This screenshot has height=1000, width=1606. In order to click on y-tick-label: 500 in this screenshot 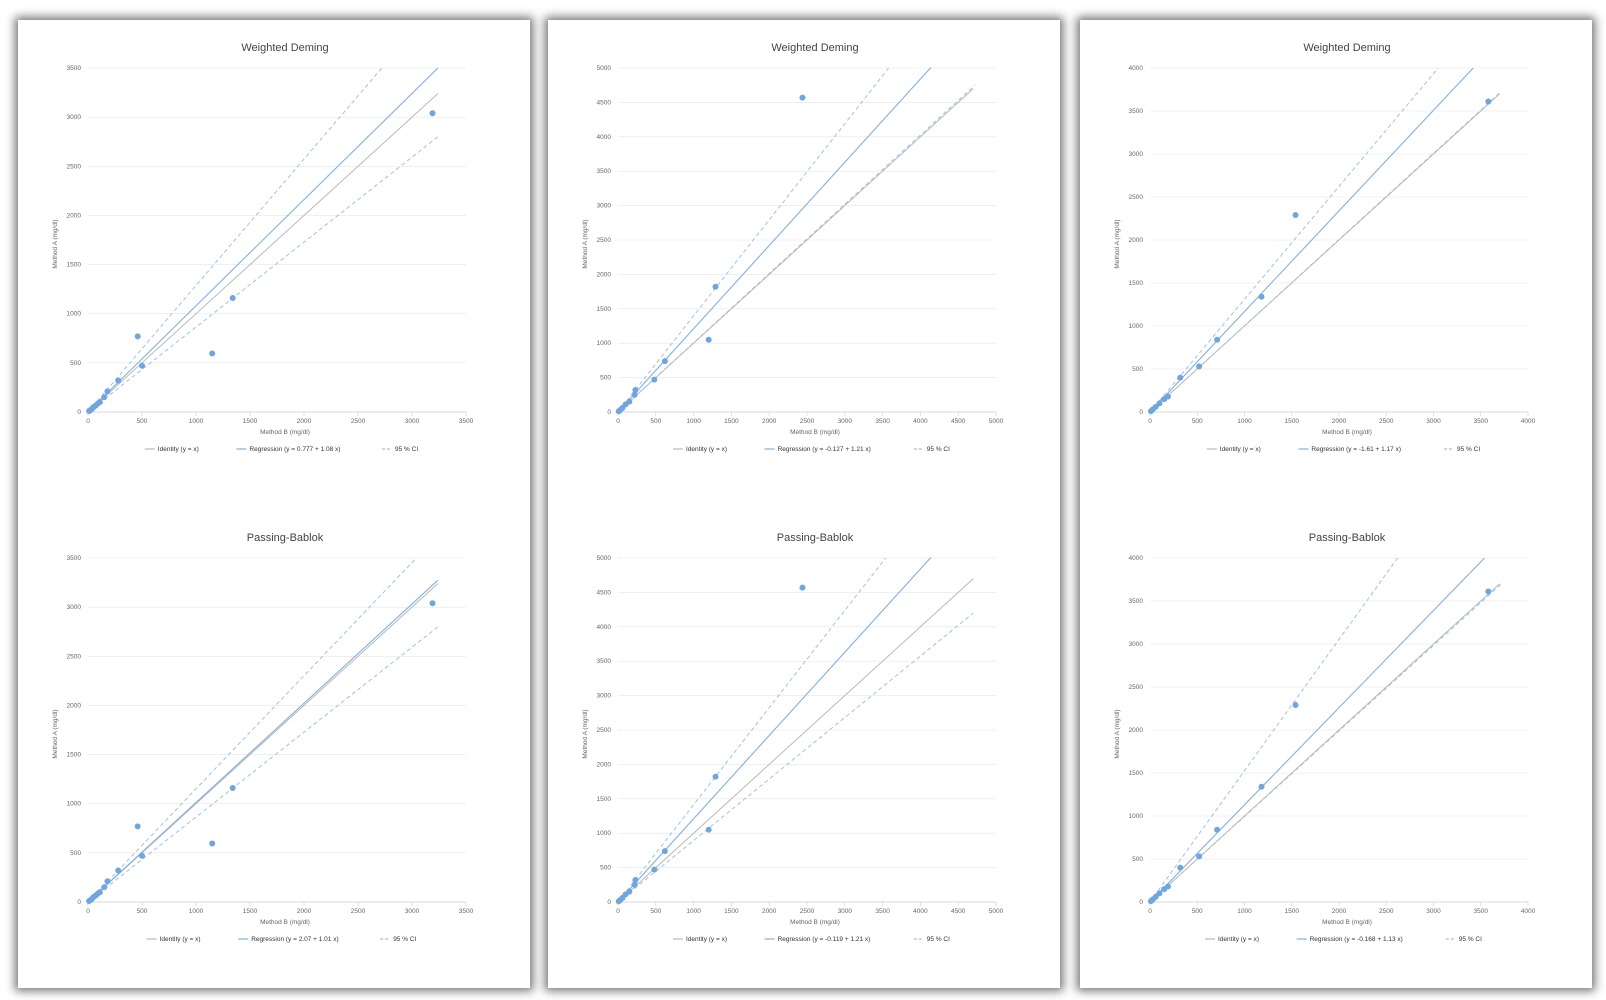, I will do `click(75, 853)`.